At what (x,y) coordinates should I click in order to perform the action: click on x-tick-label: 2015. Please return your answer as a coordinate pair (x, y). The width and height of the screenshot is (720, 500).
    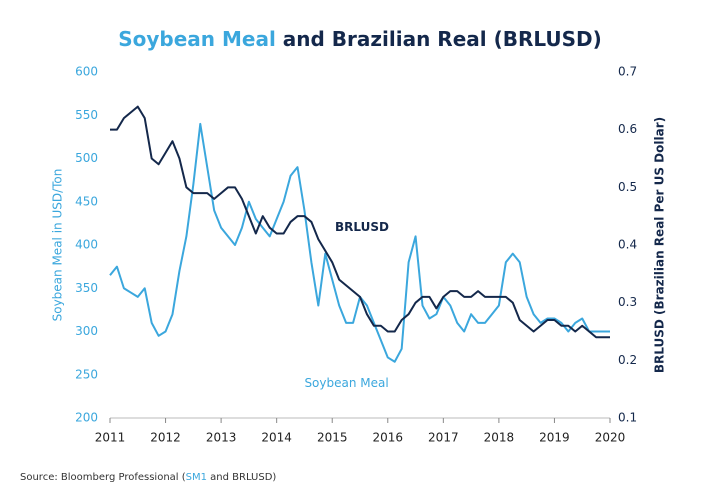
    Looking at the image, I should click on (332, 438).